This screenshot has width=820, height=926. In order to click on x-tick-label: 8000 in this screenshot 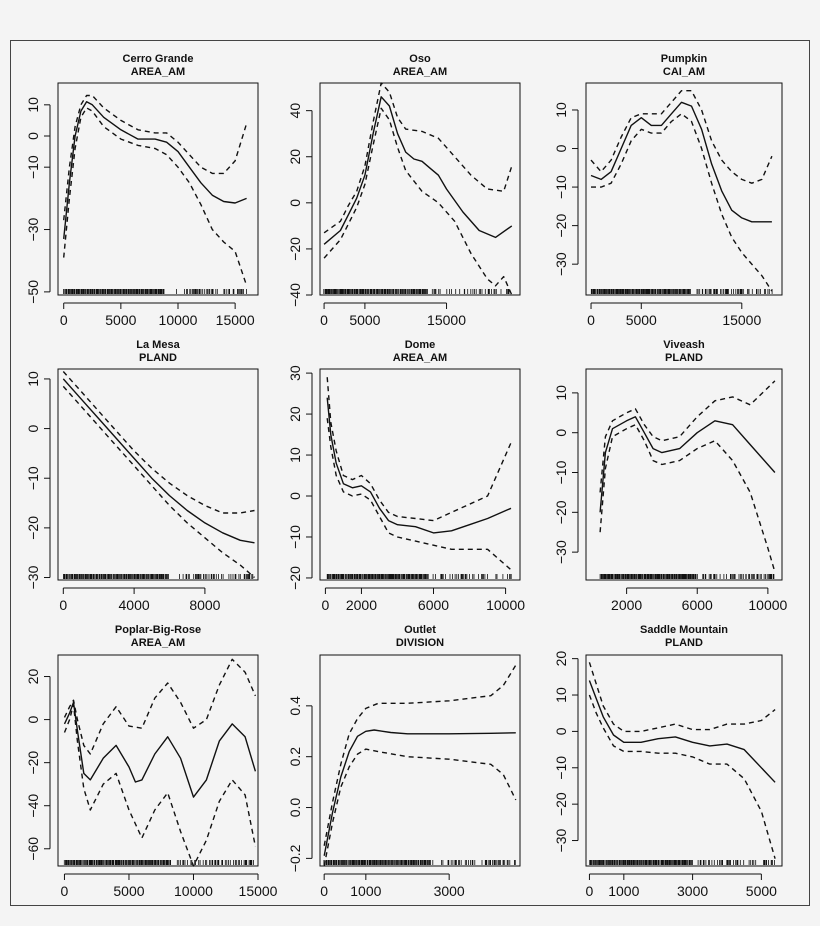, I will do `click(204, 605)`.